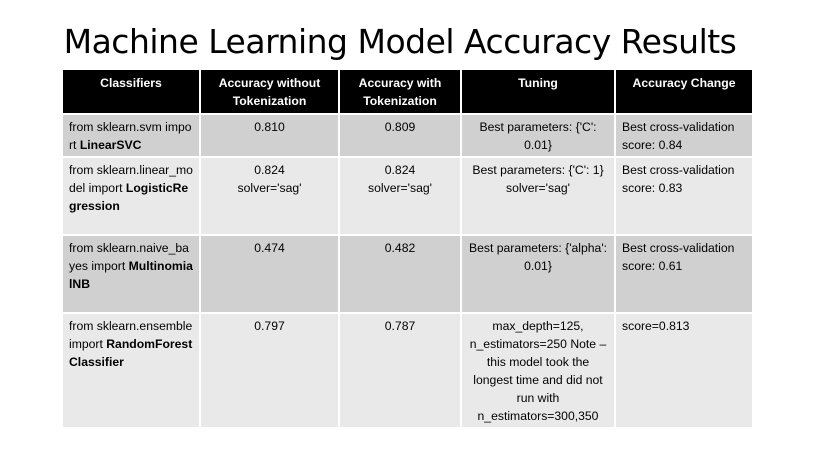 This screenshot has height=450, width=813. Describe the element at coordinates (538, 257) in the screenshot. I see `tuning-text: Best parameters: {'alpha': 0.01}` at that location.